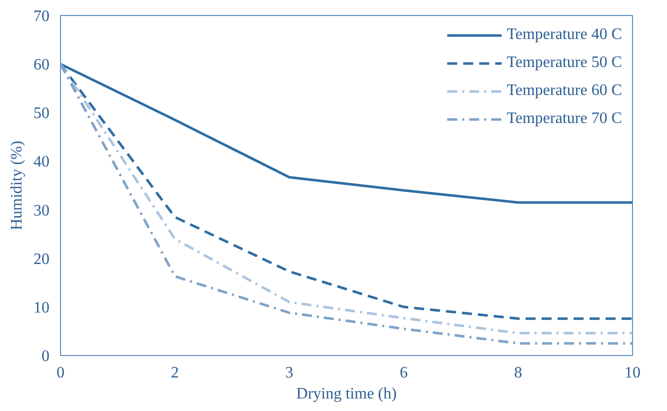 This screenshot has width=667, height=411. Describe the element at coordinates (564, 91) in the screenshot. I see `legend-label: Temperature 60 C` at that location.